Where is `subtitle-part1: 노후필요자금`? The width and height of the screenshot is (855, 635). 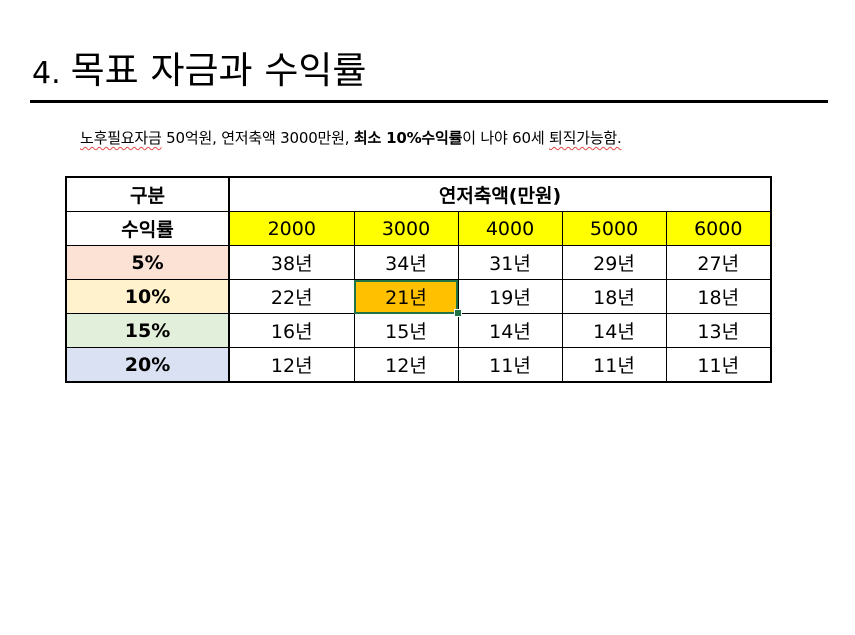 subtitle-part1: 노후필요자금 is located at coordinates (121, 138).